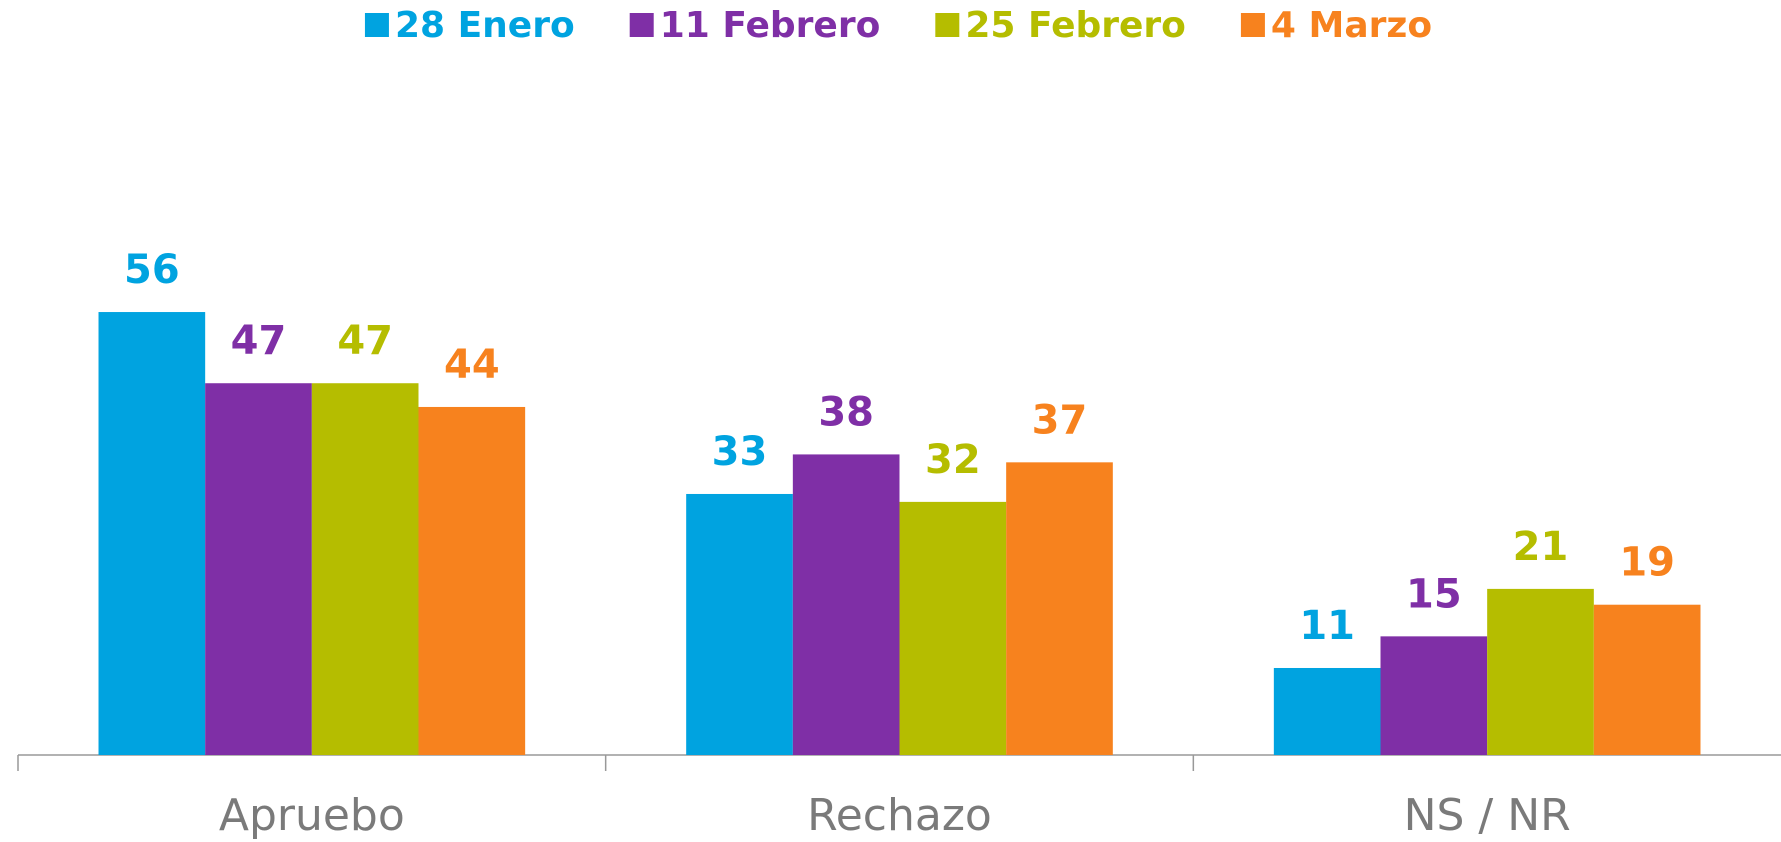  I want to click on data-label: 32, so click(953, 460).